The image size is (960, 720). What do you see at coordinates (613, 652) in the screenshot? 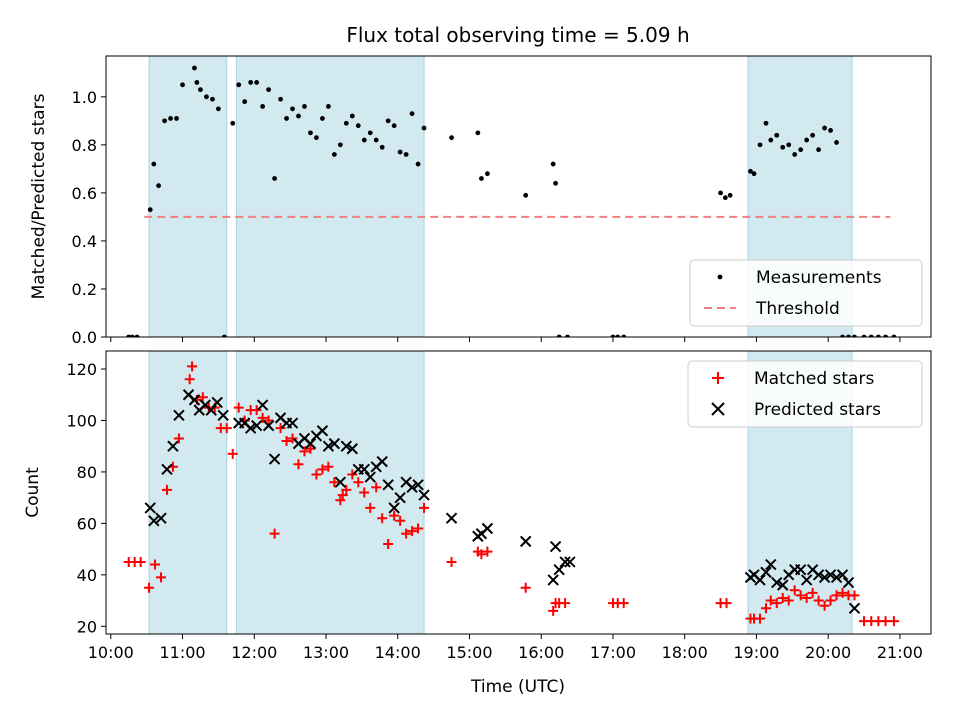
I see `x-tick-label: 17:00` at bounding box center [613, 652].